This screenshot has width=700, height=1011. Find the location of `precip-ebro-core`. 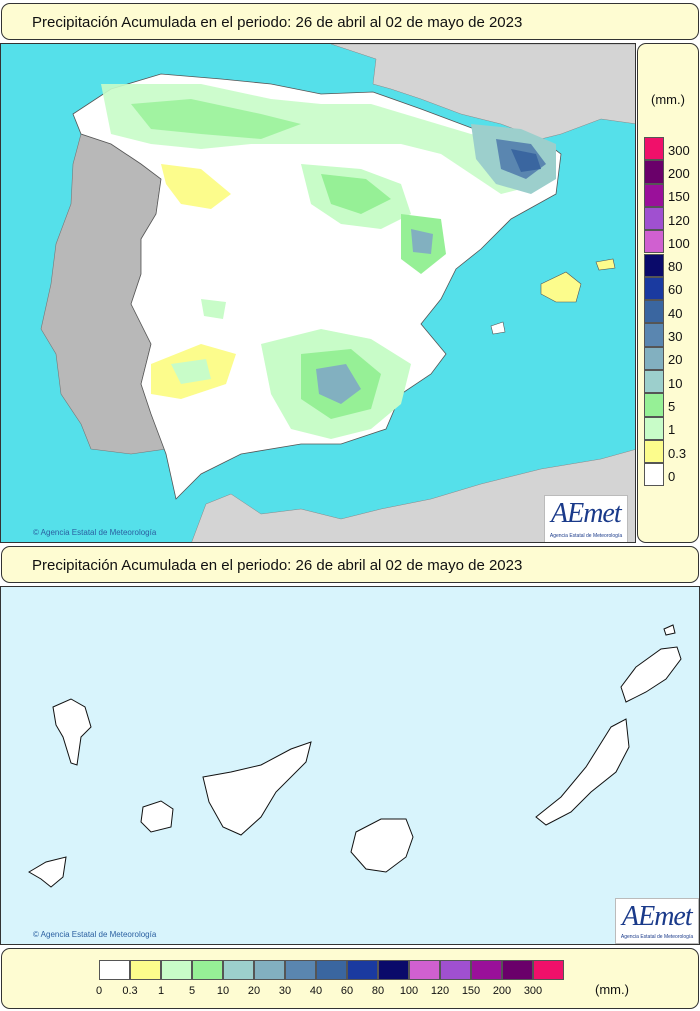

precip-ebro-core is located at coordinates (356, 194).